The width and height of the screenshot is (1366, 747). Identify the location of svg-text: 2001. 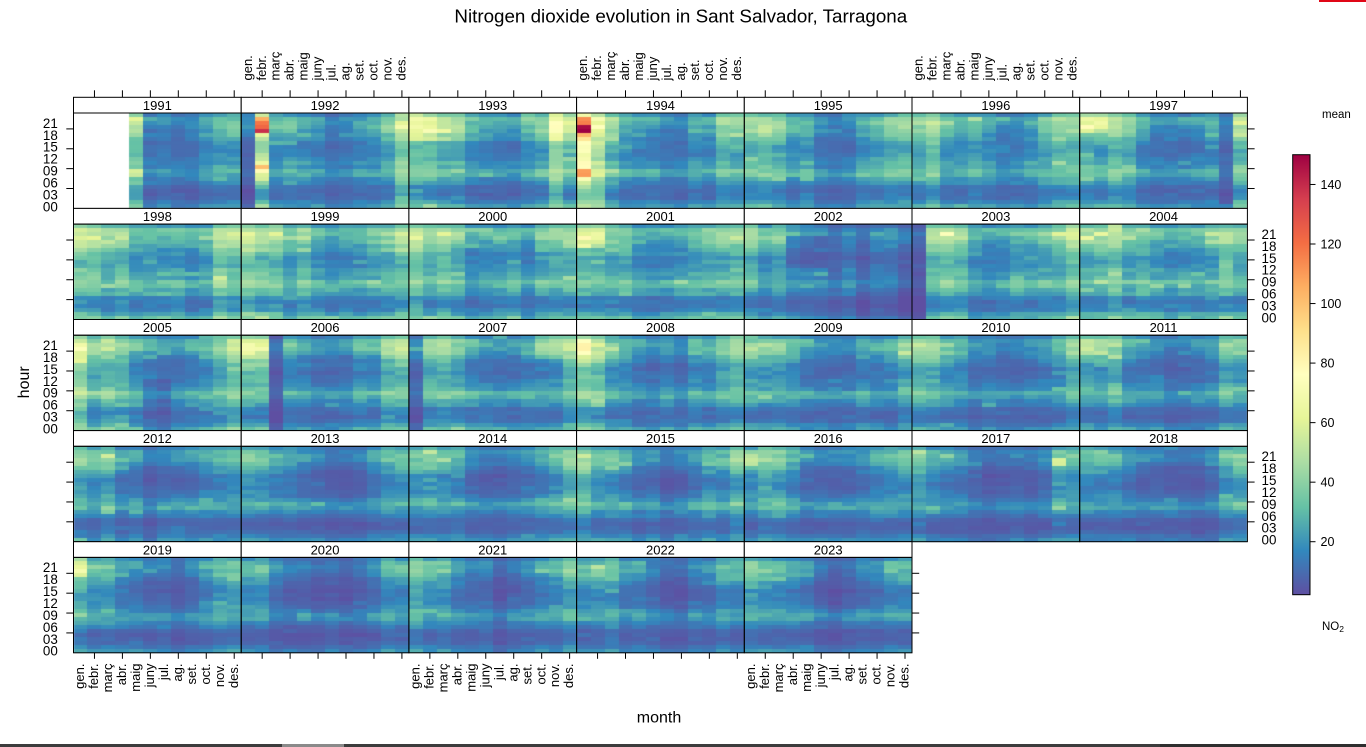
(660, 216).